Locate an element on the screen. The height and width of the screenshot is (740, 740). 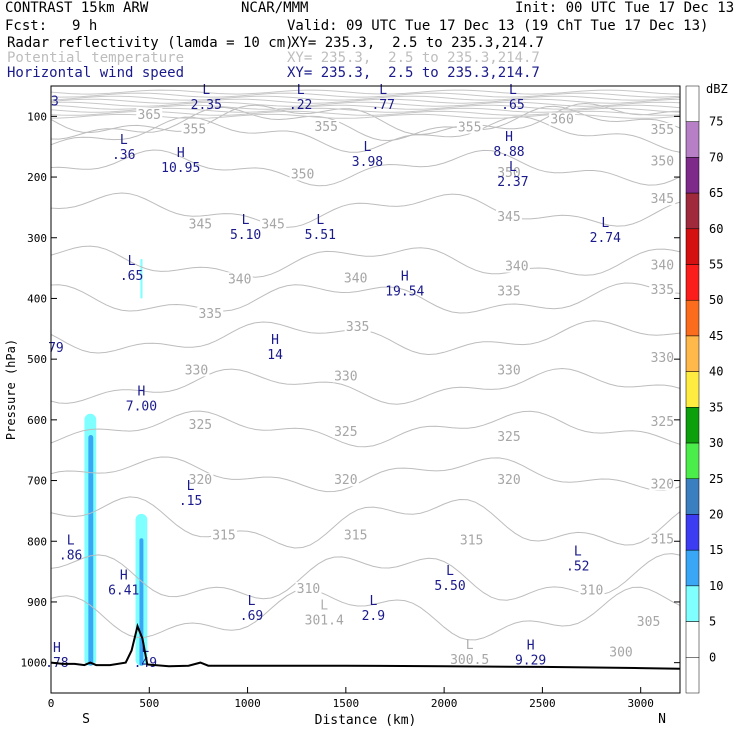
x-tick-label: 2000 is located at coordinates (444, 703).